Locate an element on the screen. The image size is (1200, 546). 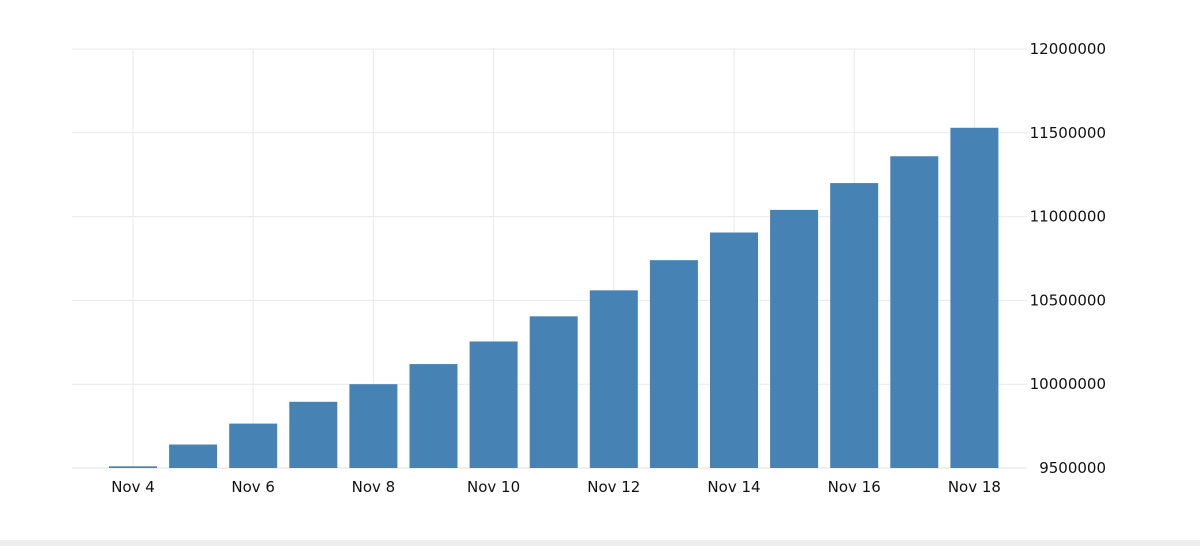
x-tick-label: Nov 10 is located at coordinates (493, 487).